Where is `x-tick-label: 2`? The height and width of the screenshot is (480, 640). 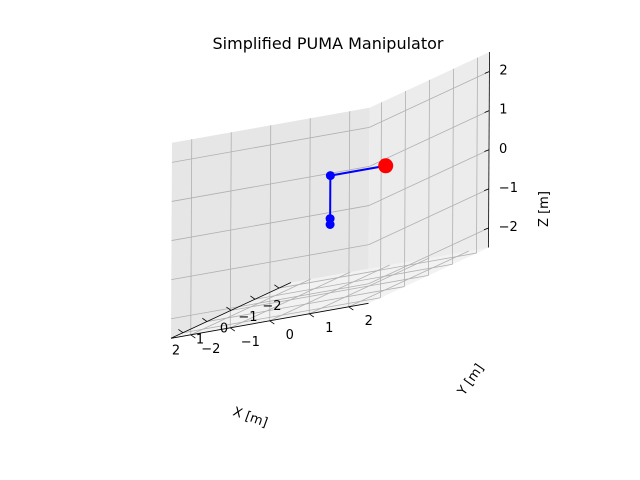 x-tick-label: 2 is located at coordinates (176, 351).